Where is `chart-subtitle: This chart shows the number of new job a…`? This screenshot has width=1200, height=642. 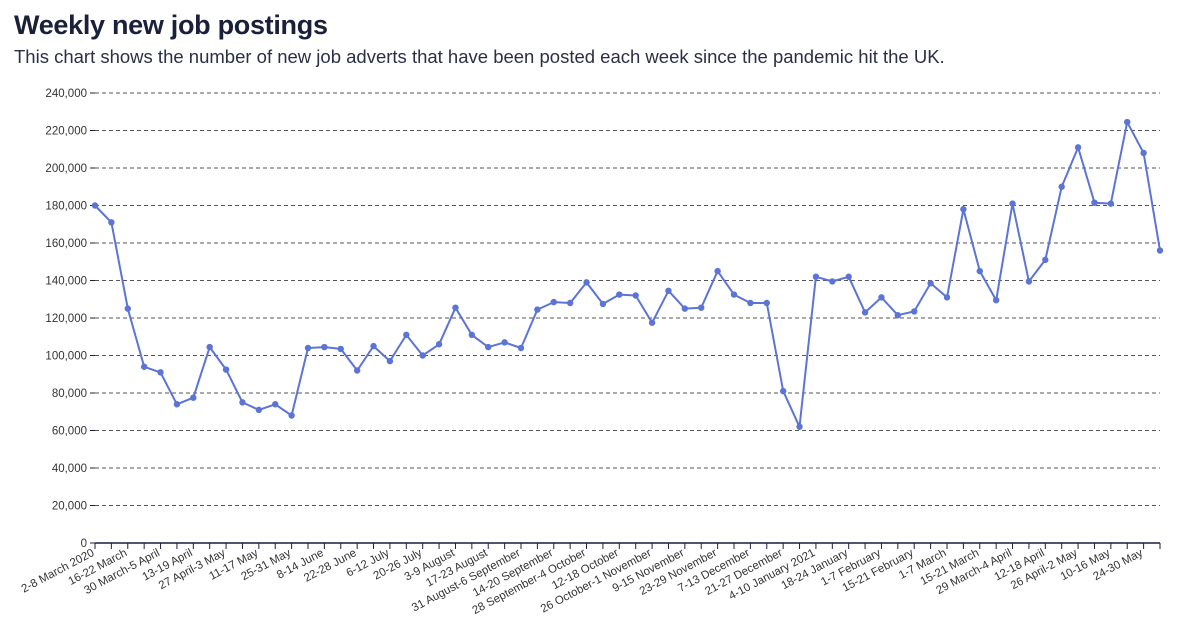 chart-subtitle: This chart shows the number of new job a… is located at coordinates (479, 56).